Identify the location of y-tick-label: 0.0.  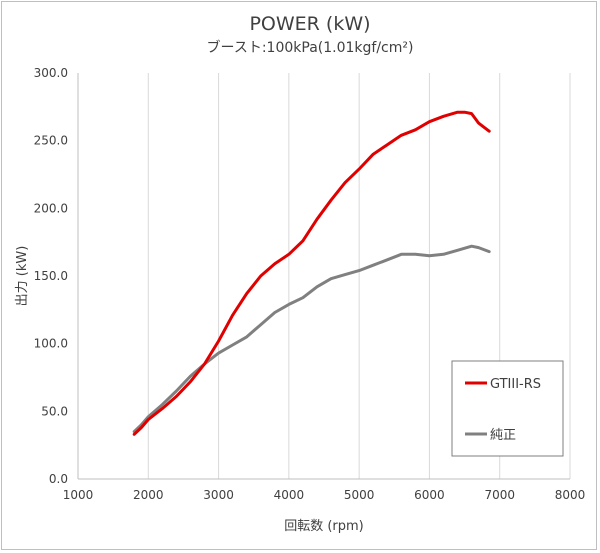
(58, 479).